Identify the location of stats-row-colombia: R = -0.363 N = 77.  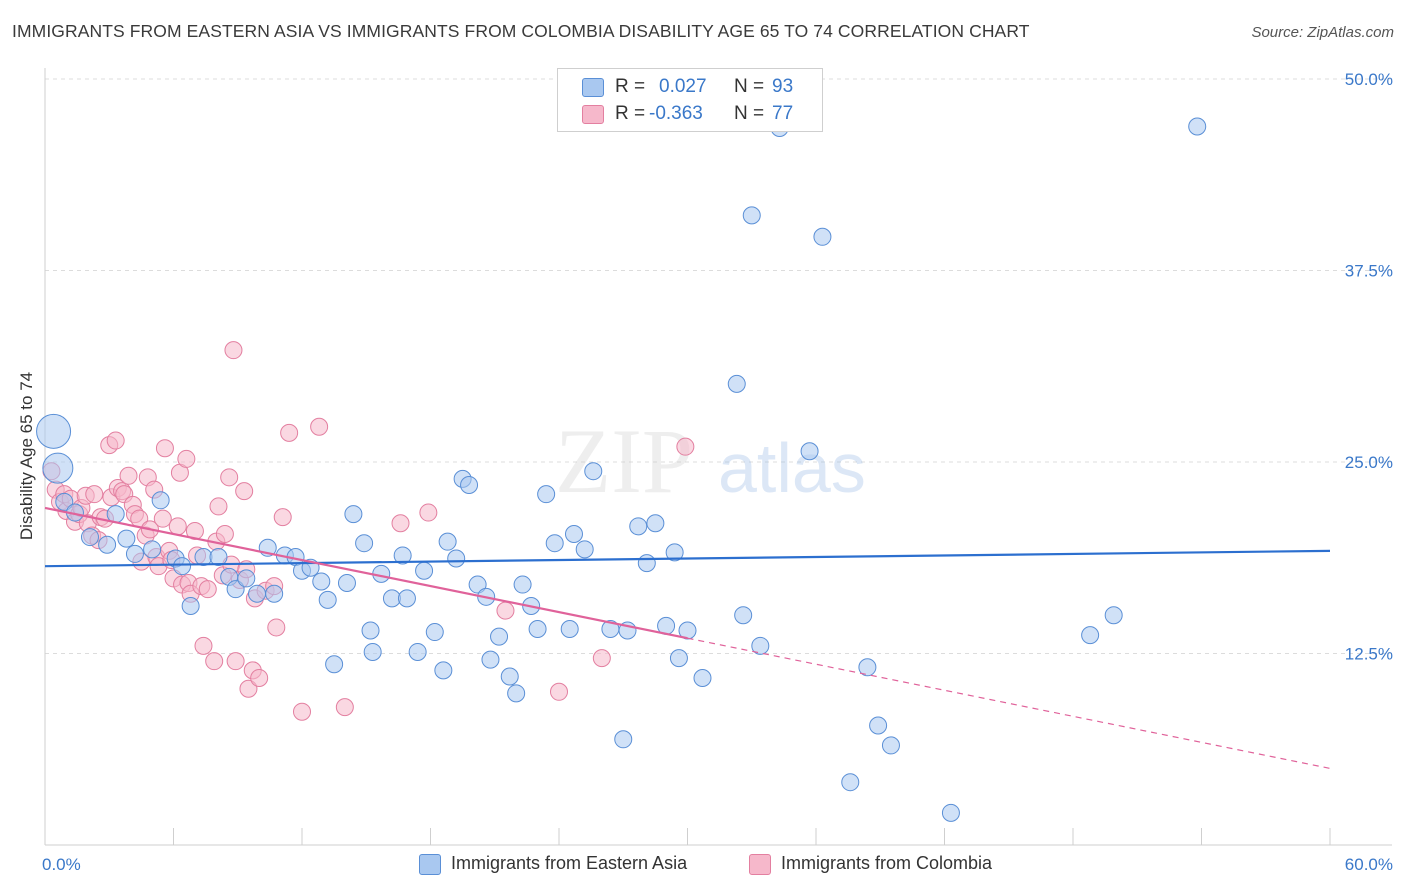
(690, 114).